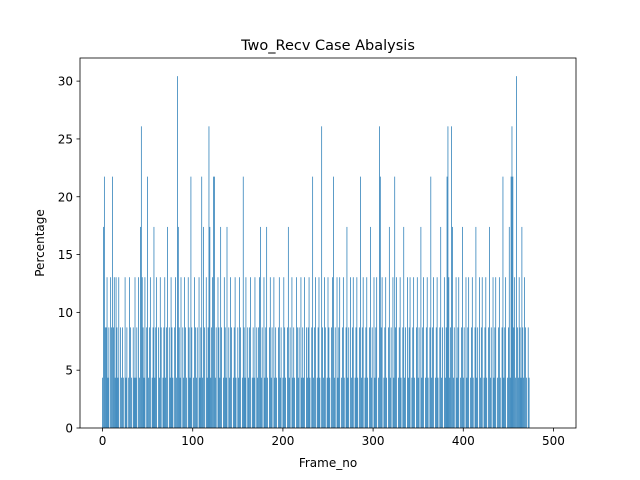 This screenshot has width=640, height=480. Describe the element at coordinates (192, 441) in the screenshot. I see `x-tick-label: 100` at that location.